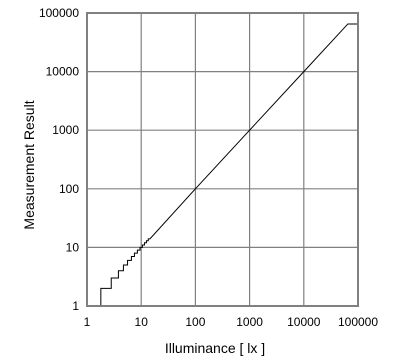 This screenshot has width=396, height=361. What do you see at coordinates (59, 159) in the screenshot?
I see `y-tick-labels: 1 10 100 1000 10000 100000` at bounding box center [59, 159].